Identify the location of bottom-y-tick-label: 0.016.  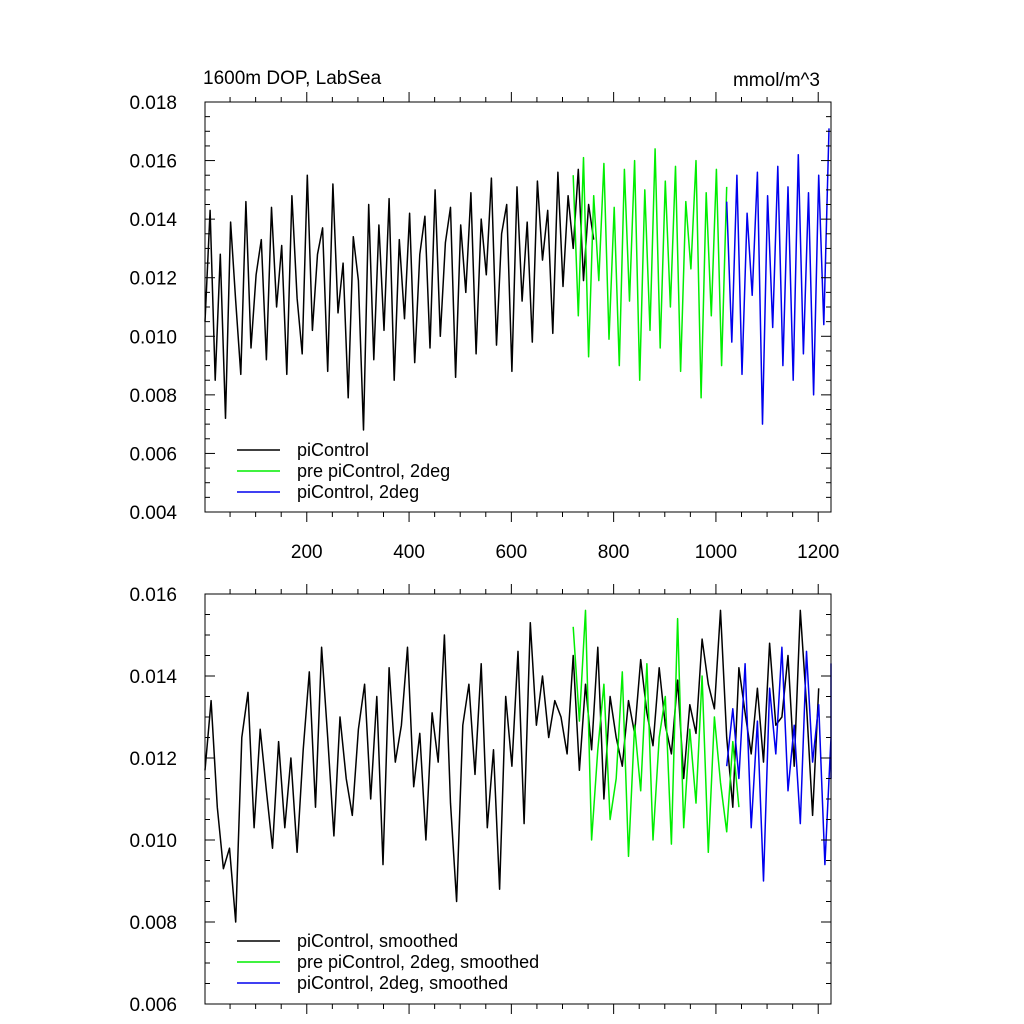
(153, 595).